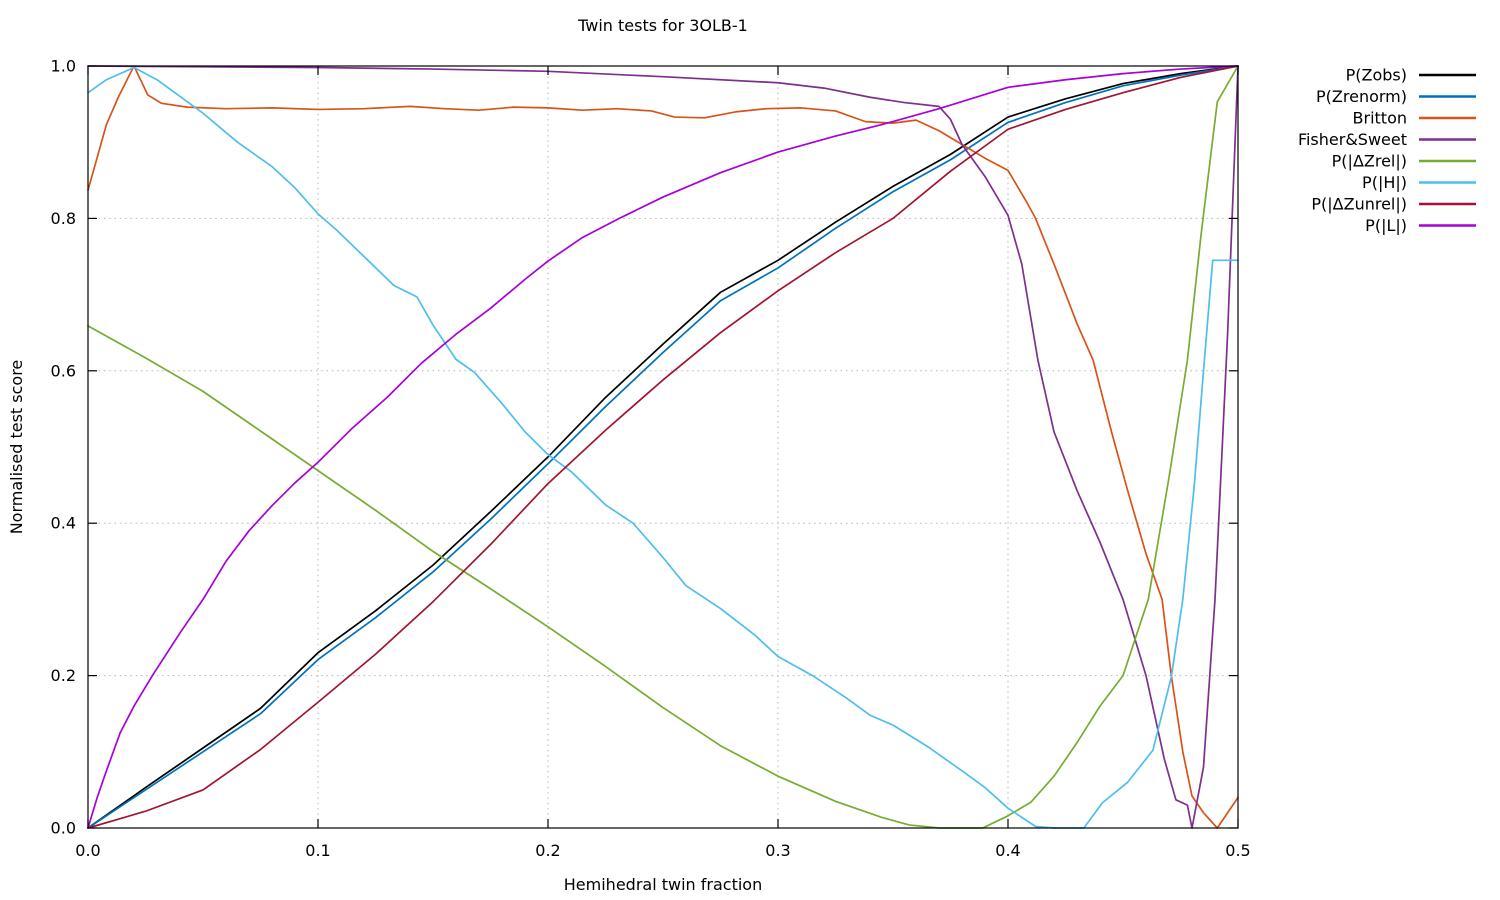 The width and height of the screenshot is (1500, 900). I want to click on legend-item: Fisher&Sweet, so click(1387, 139).